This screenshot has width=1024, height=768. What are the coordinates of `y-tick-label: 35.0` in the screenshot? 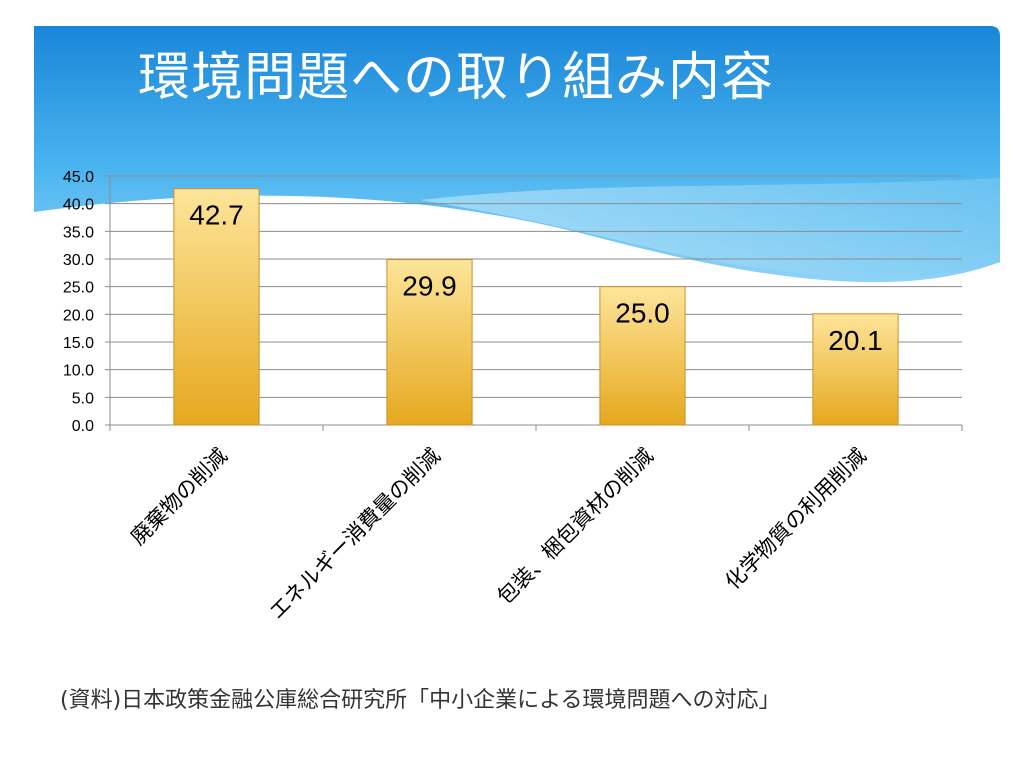 It's located at (78, 232).